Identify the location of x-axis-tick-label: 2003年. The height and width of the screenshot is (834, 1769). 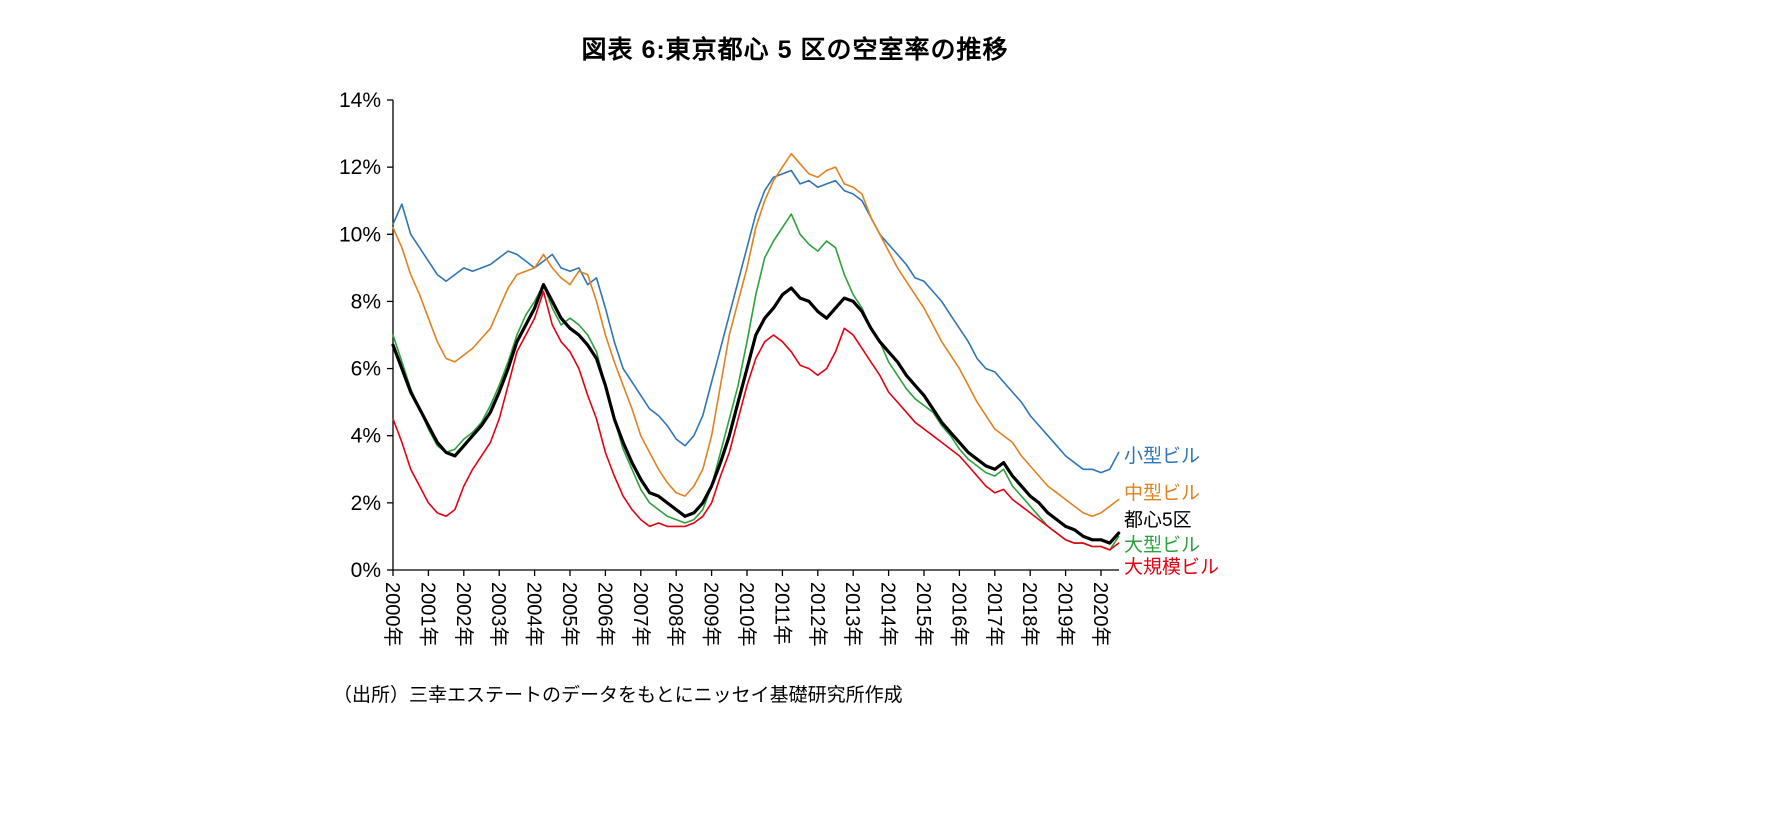
(498, 614).